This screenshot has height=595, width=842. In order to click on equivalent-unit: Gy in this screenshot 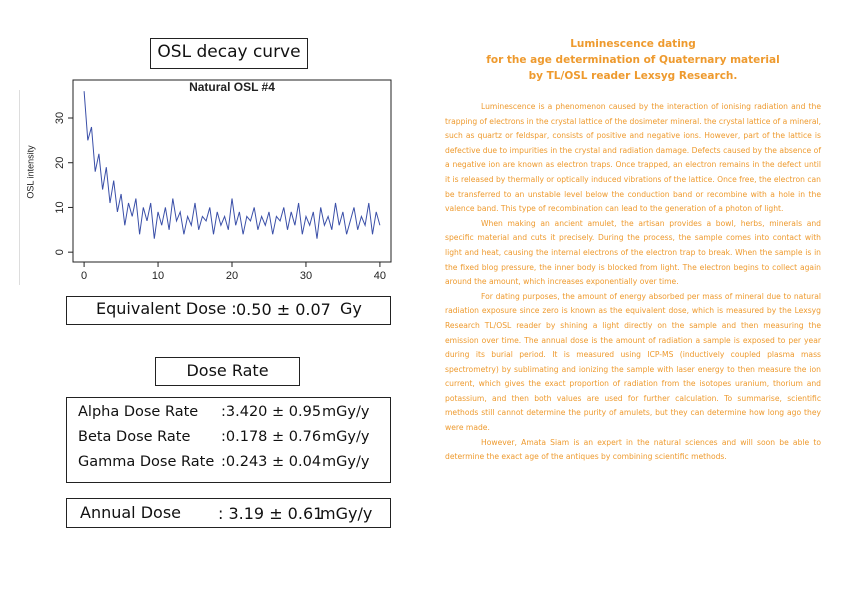, I will do `click(351, 308)`.